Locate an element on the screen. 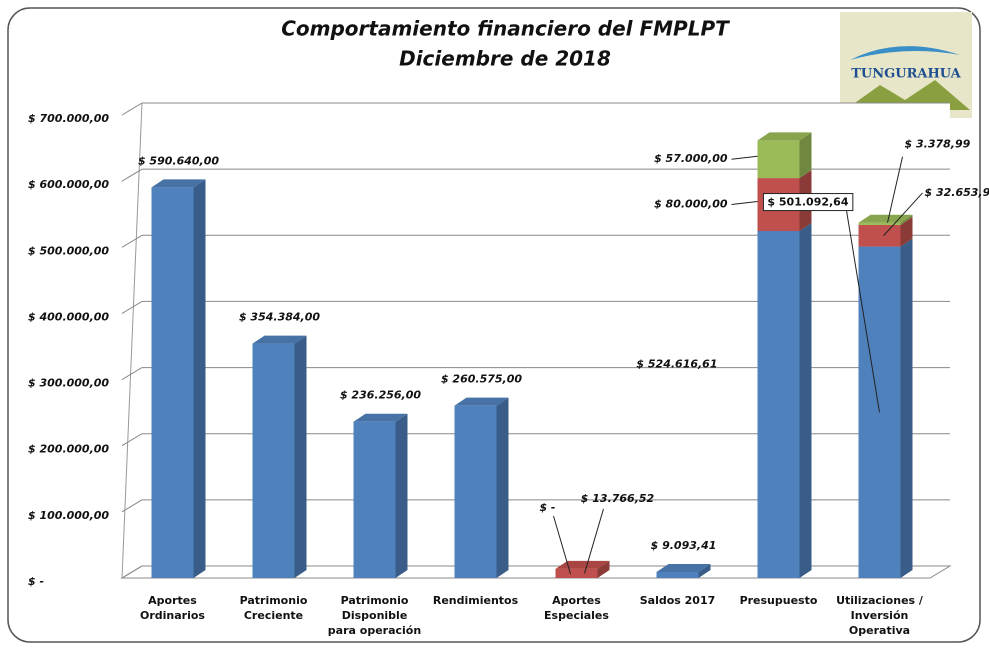 Image resolution: width=989 pixels, height=648 pixels. value-label: $ 13.766,52 is located at coordinates (618, 498).